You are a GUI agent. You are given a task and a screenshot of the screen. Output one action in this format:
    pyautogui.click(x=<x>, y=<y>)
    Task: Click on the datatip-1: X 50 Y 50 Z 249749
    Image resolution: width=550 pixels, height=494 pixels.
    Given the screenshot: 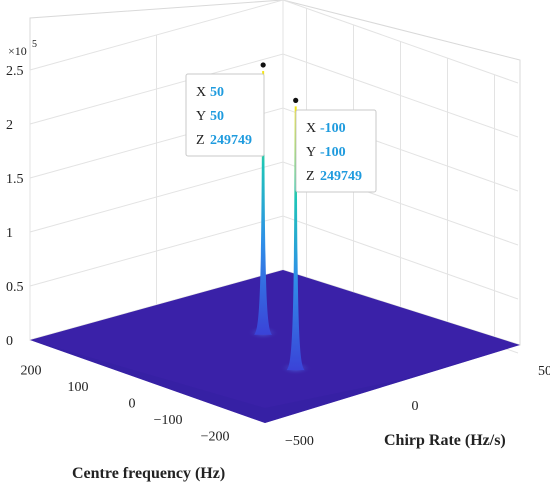 What is the action you would take?
    pyautogui.click(x=225, y=115)
    